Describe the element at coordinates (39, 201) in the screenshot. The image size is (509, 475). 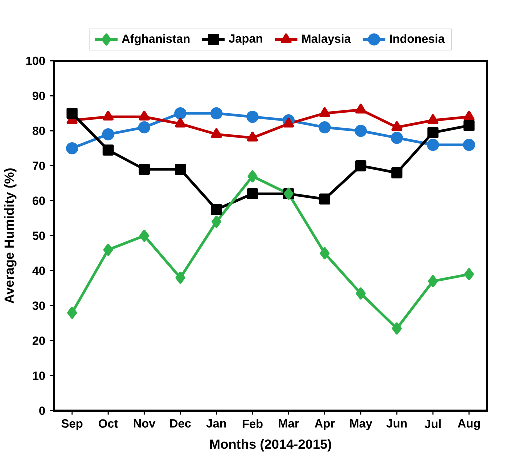
I see `y-tick-label: 60` at that location.